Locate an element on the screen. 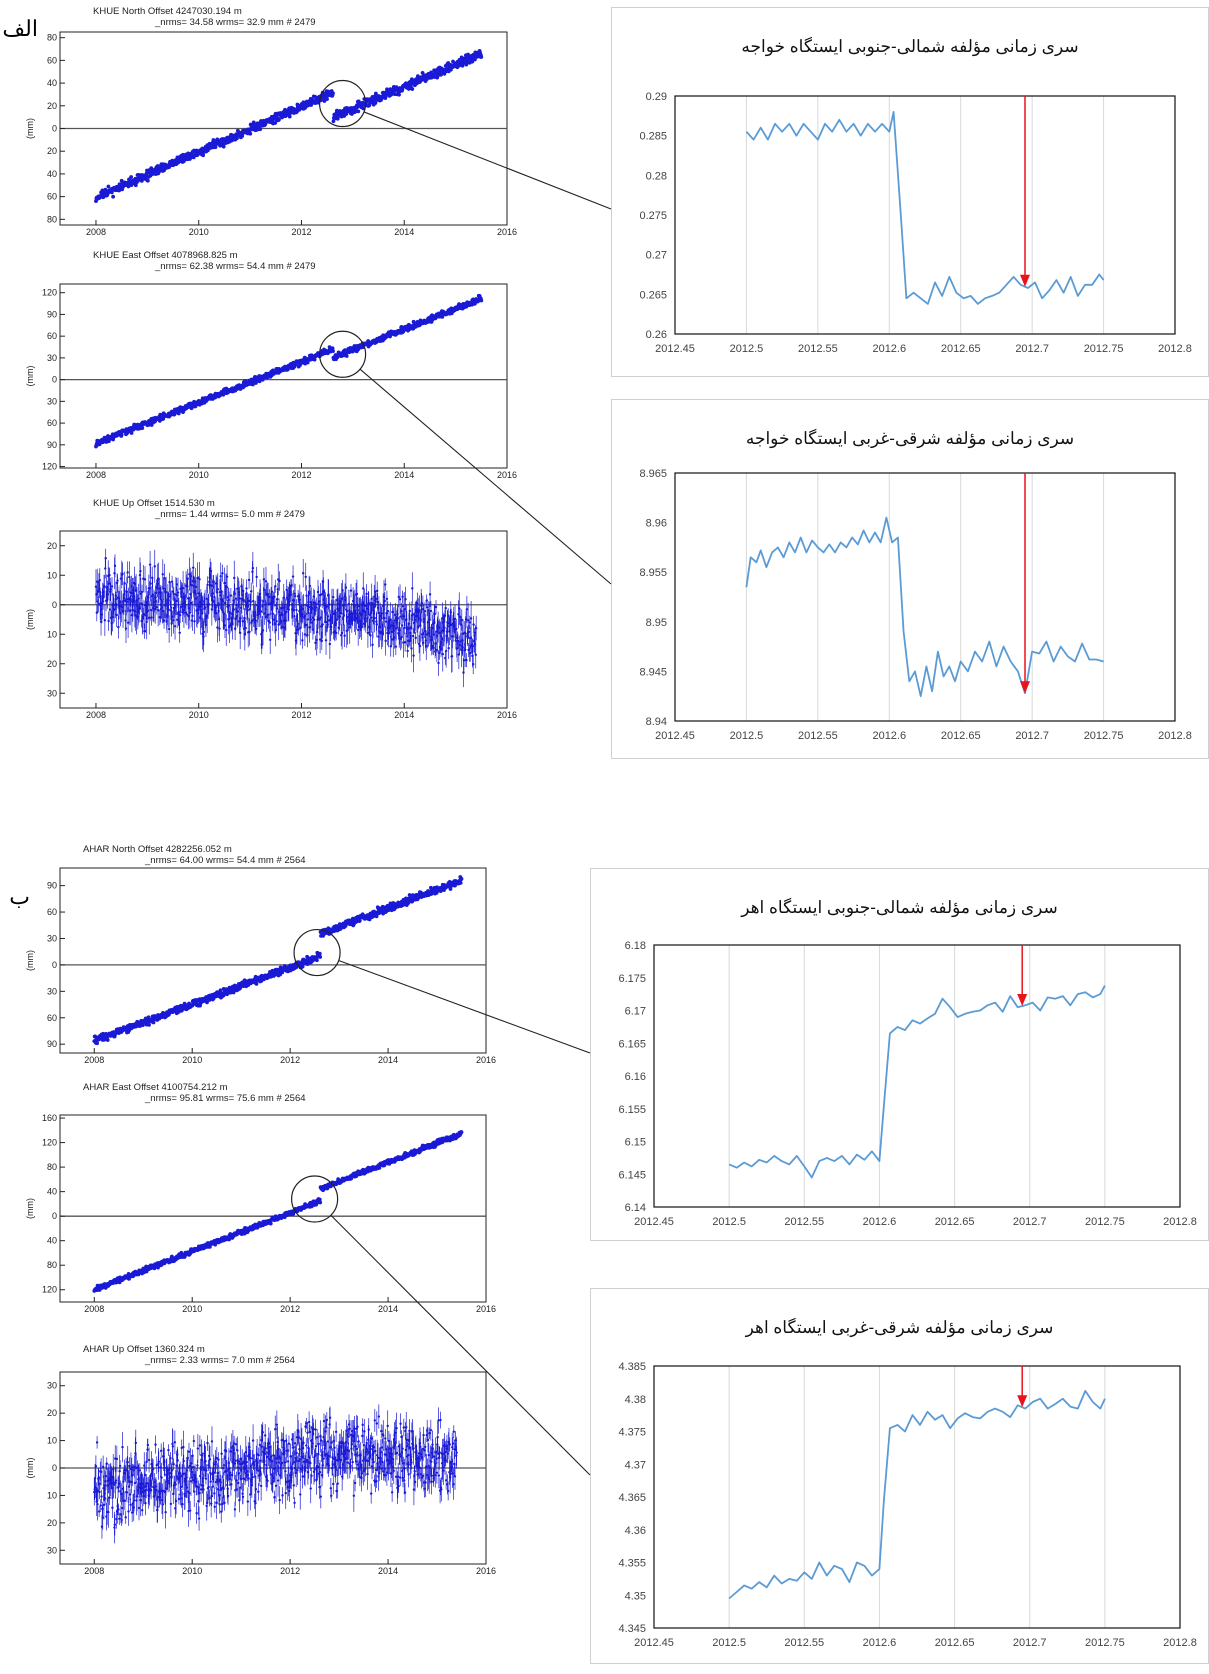 The image size is (1209, 1674). y-tick-label: 80 is located at coordinates (52, 219).